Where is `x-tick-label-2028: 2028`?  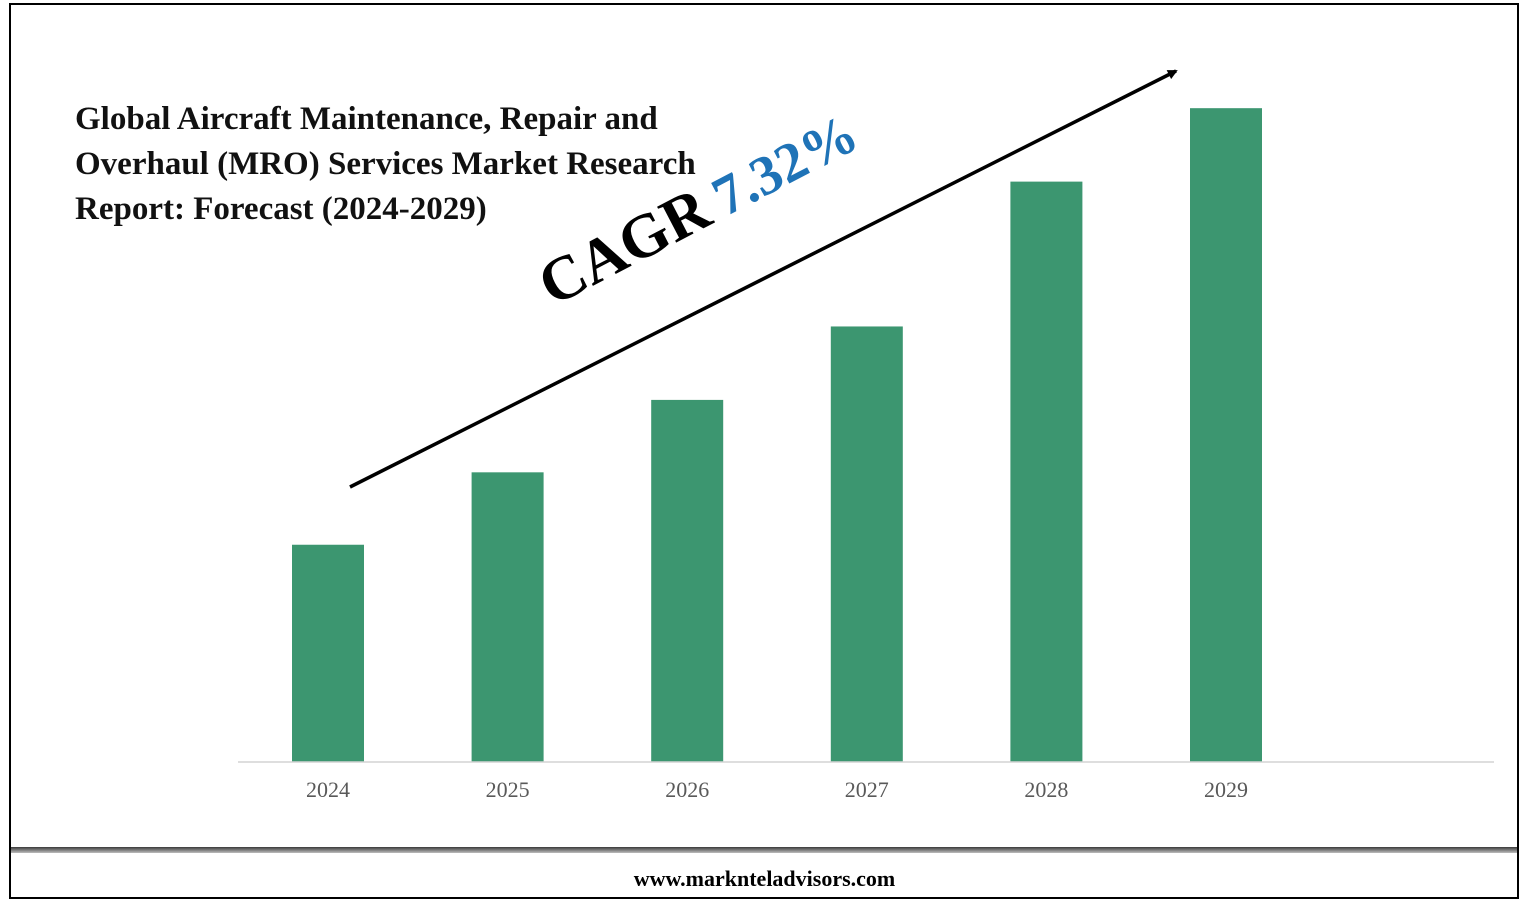
x-tick-label-2028: 2028 is located at coordinates (1046, 789).